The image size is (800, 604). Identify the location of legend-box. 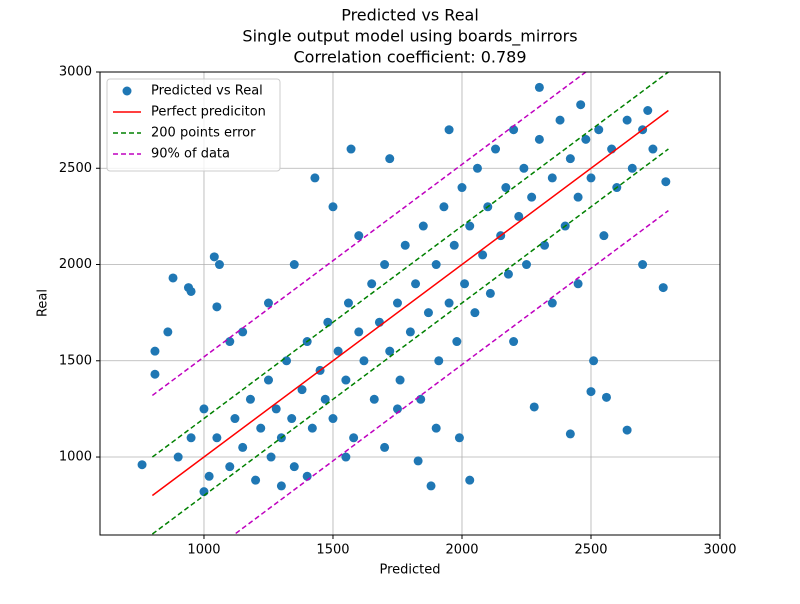
(193, 125).